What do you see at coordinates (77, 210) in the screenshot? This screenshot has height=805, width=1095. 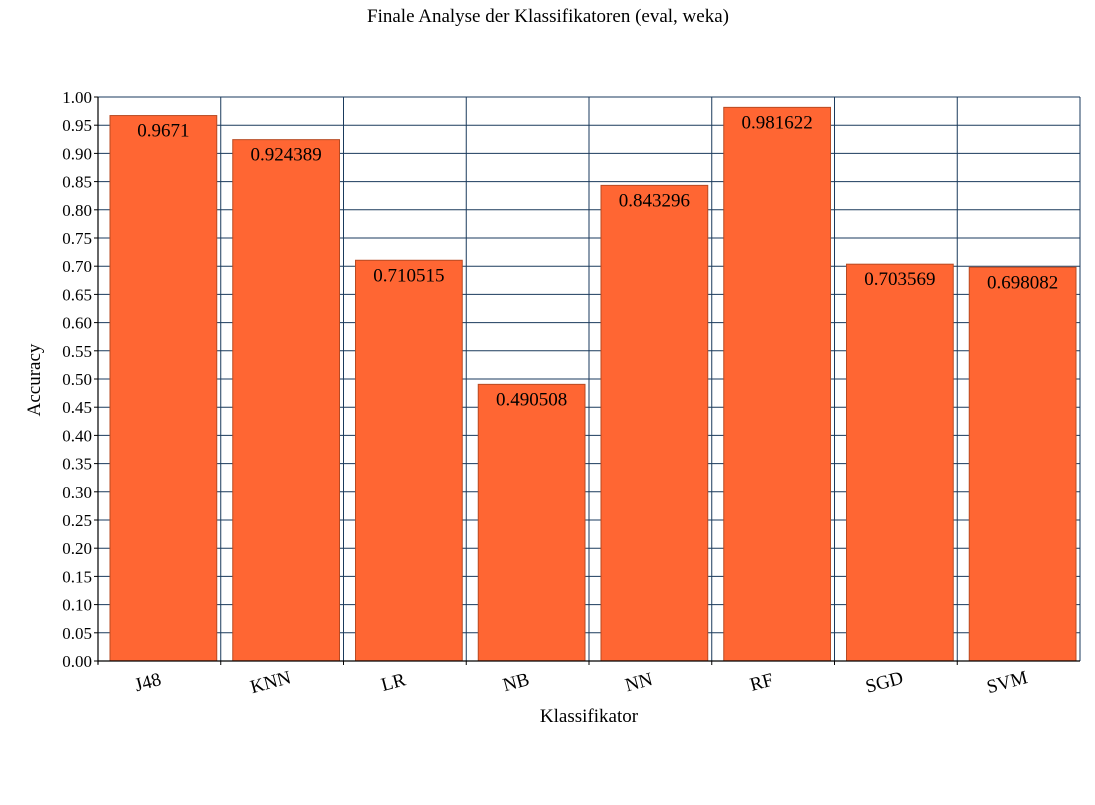 I see `y-tick-label: 0.80` at bounding box center [77, 210].